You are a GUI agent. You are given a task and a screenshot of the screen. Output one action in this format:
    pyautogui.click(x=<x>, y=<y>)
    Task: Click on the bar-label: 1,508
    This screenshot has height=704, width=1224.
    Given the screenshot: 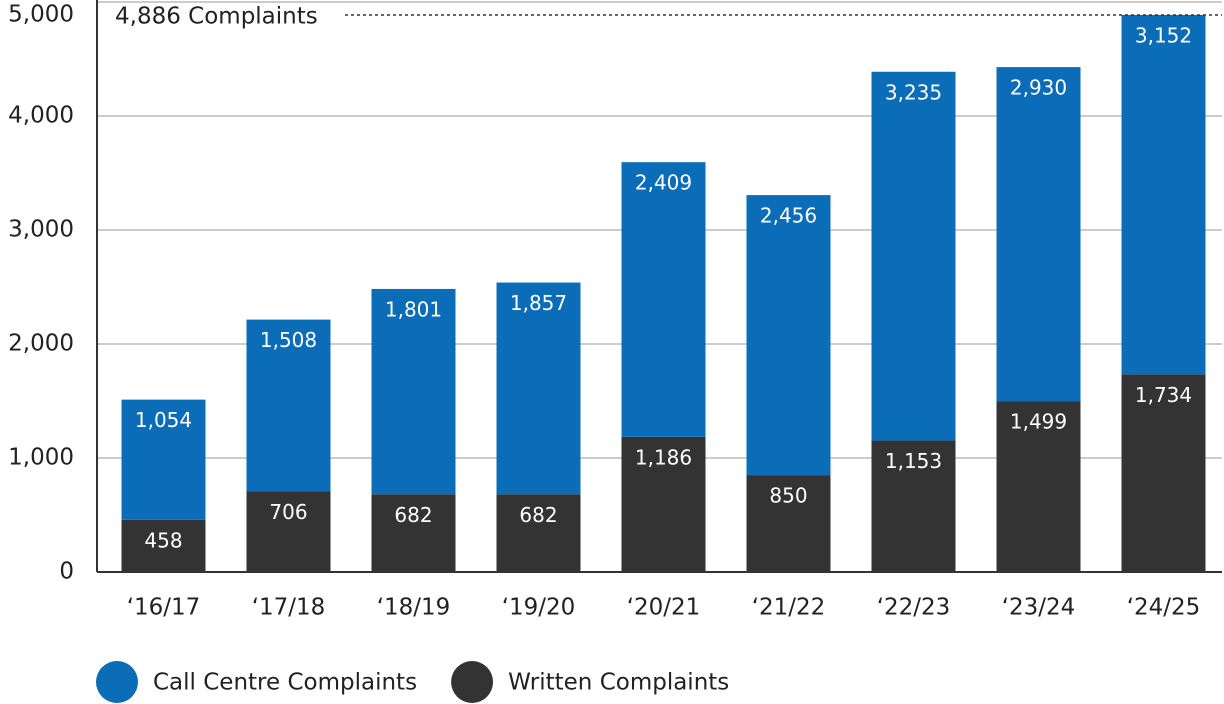 What is the action you would take?
    pyautogui.click(x=288, y=340)
    